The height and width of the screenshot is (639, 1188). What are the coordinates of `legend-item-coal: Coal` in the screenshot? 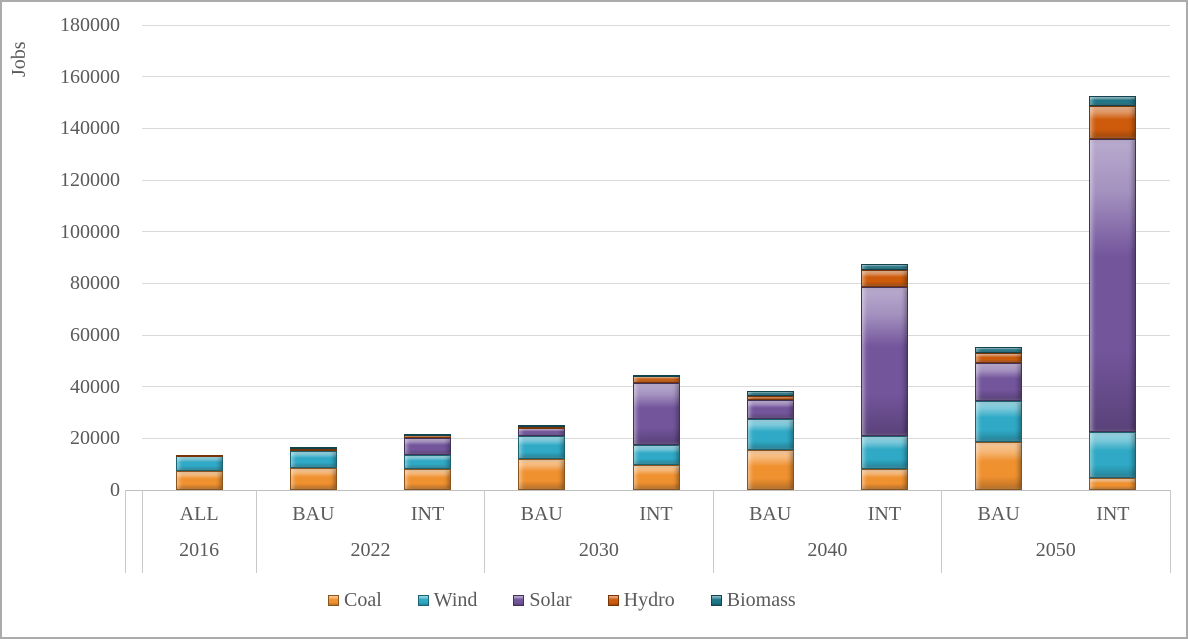 It's located at (355, 600).